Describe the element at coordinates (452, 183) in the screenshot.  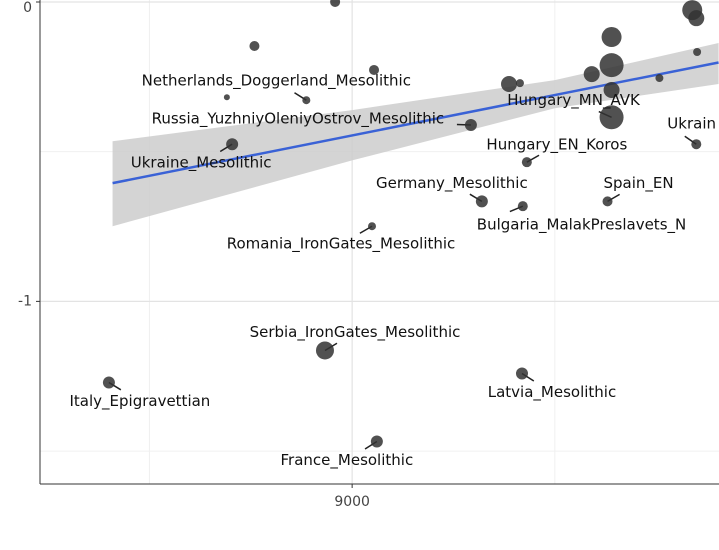
I see `point-label: Germany_Mesolithic` at that location.